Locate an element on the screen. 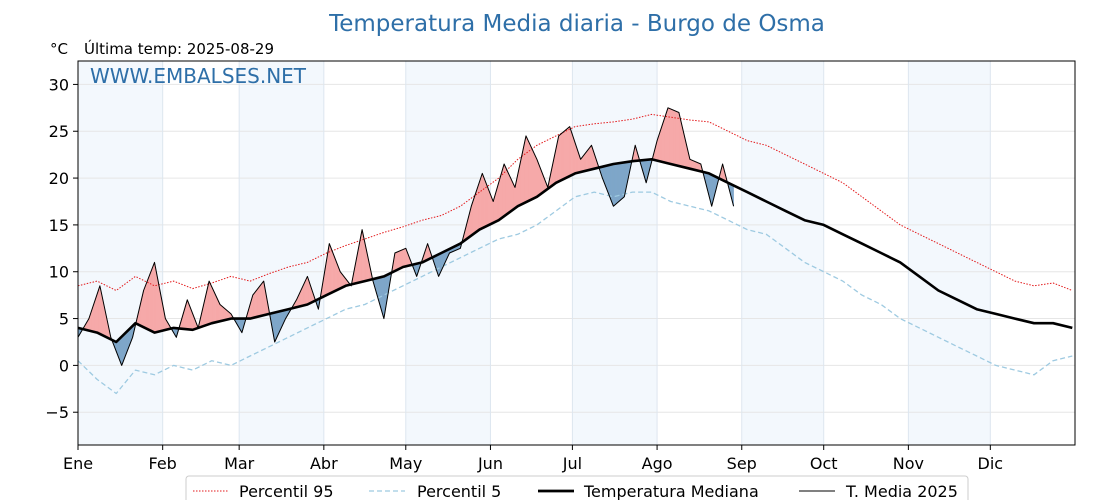 The width and height of the screenshot is (1120, 500). x-axis: Ene Feb Mar Abr May Jun Jul Ago Sep Oct Nov Dic is located at coordinates (533, 459).